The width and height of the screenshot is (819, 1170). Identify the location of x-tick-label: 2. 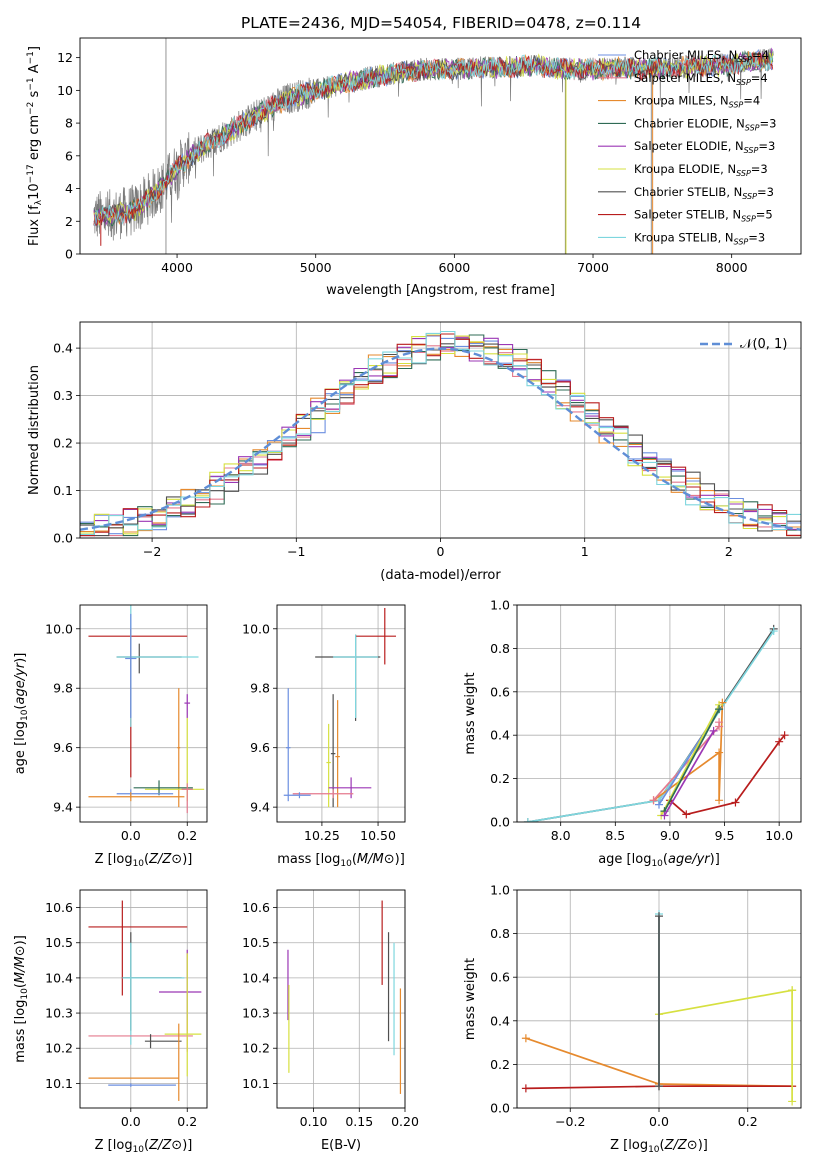
(729, 551).